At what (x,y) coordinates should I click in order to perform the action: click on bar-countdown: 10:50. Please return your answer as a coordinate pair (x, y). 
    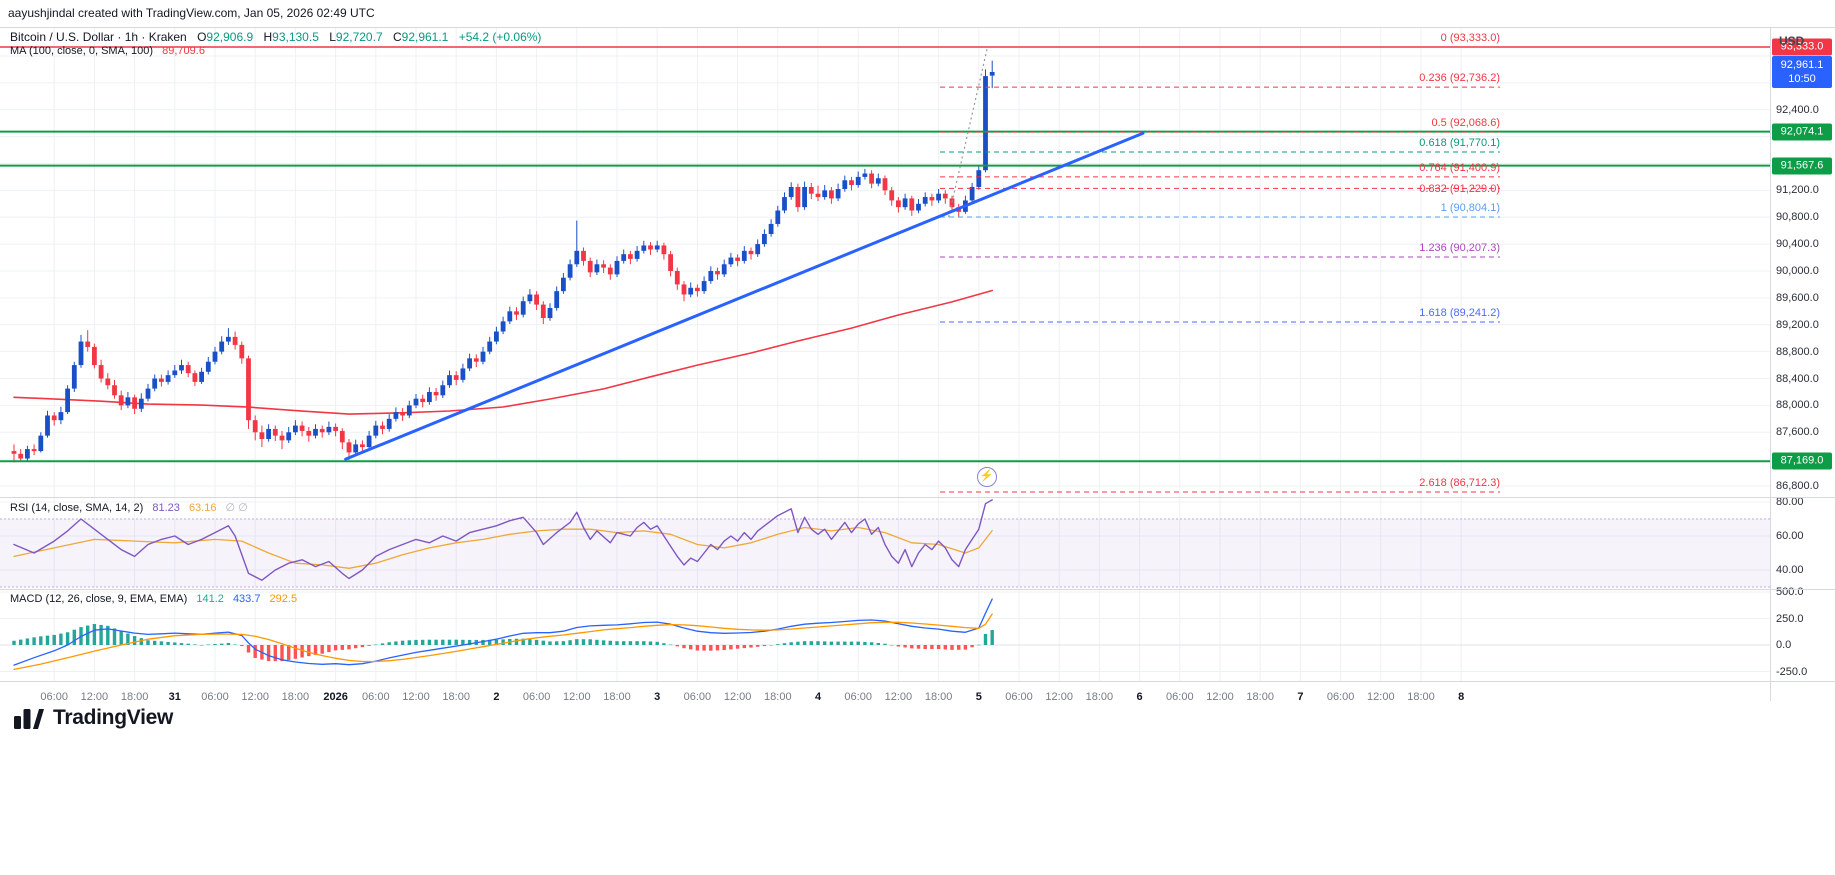
    Looking at the image, I should click on (1802, 78).